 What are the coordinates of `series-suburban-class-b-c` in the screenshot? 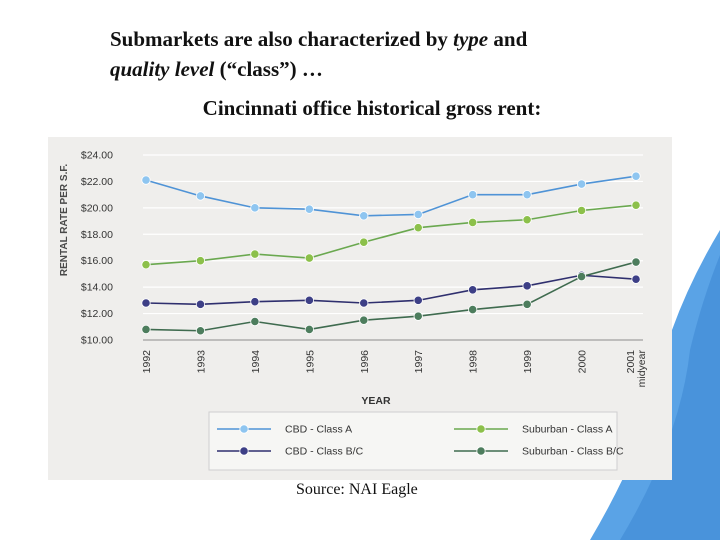 It's located at (391, 296).